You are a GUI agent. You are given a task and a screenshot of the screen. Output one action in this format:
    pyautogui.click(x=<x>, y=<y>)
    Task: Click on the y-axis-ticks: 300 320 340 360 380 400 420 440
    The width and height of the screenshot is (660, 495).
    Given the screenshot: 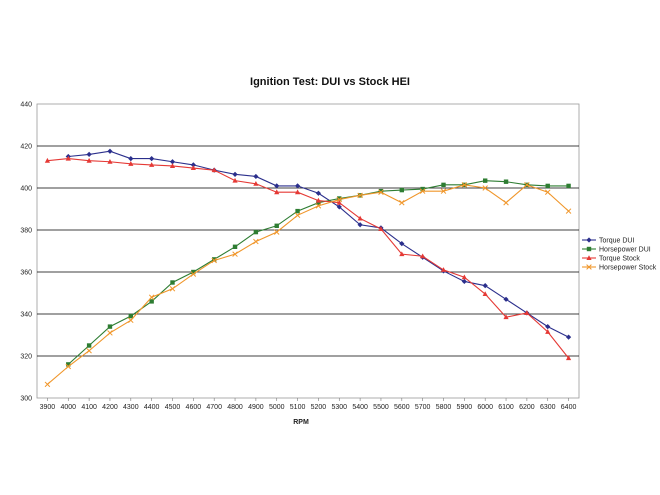 What is the action you would take?
    pyautogui.click(x=26, y=252)
    